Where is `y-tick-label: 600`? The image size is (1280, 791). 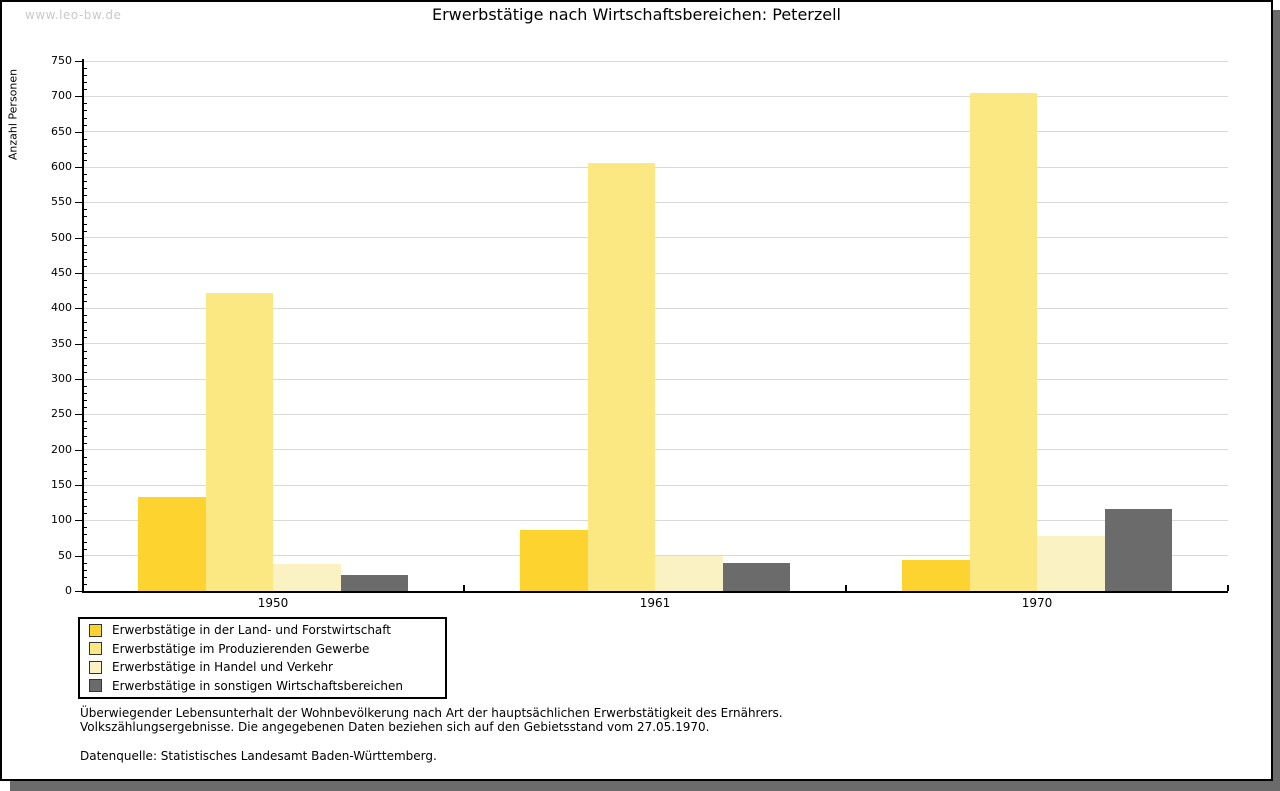 y-tick-label: 600 is located at coordinates (61, 166).